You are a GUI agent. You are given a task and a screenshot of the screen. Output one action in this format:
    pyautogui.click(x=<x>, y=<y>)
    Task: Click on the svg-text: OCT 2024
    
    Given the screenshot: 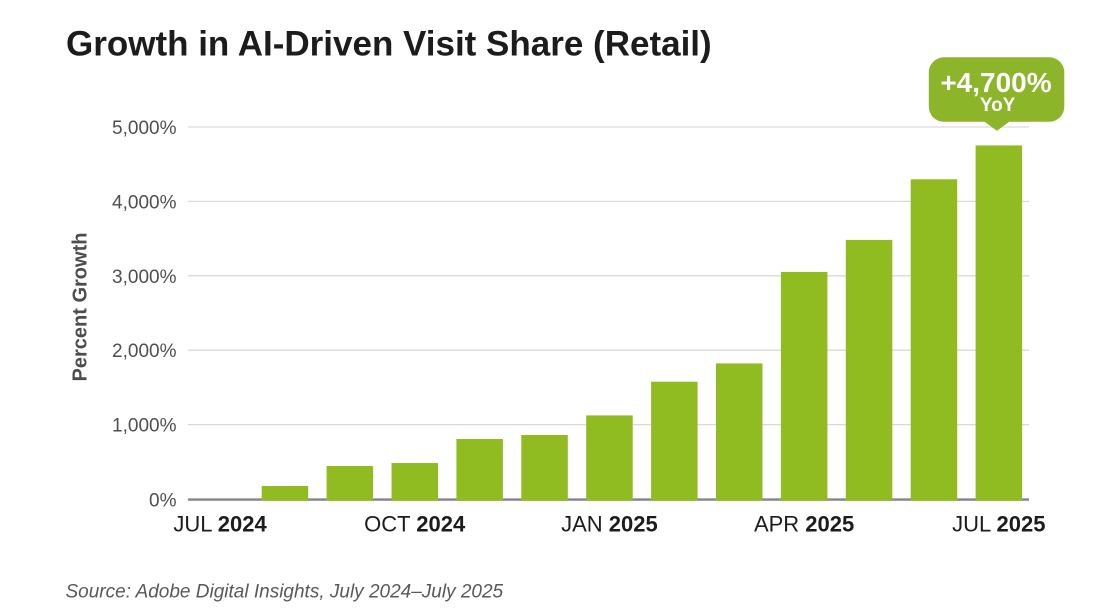 What is the action you would take?
    pyautogui.click(x=415, y=524)
    